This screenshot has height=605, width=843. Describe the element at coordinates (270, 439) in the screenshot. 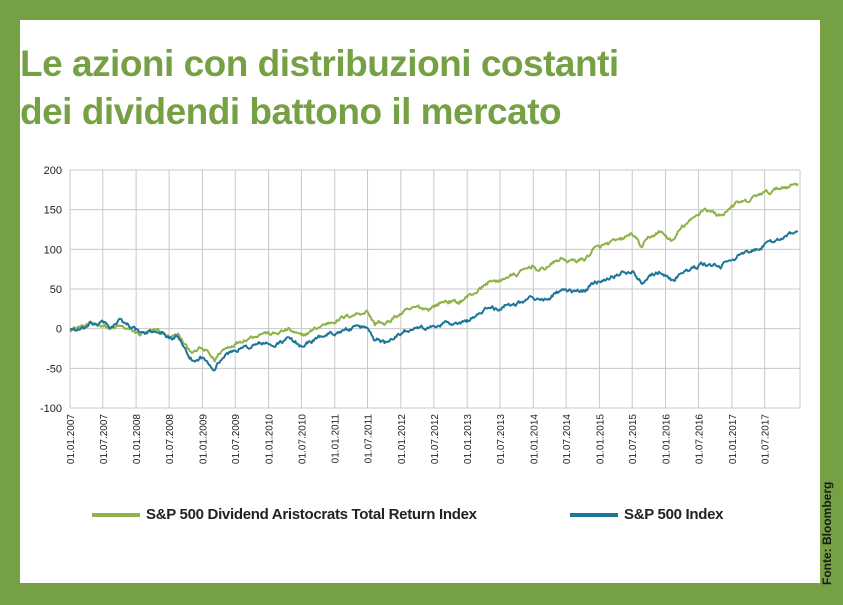

I see `x-tick-label: 01.01.2010` at that location.